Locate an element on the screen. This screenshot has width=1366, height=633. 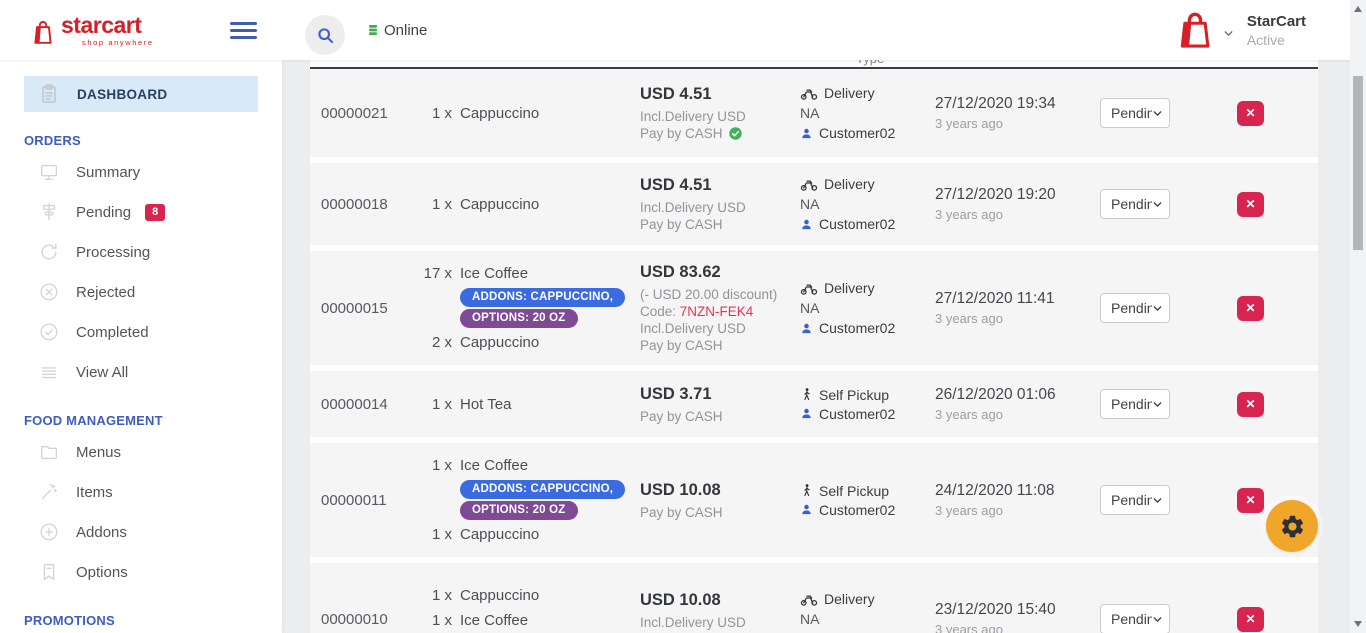
order-id: 00000011 is located at coordinates (354, 500).